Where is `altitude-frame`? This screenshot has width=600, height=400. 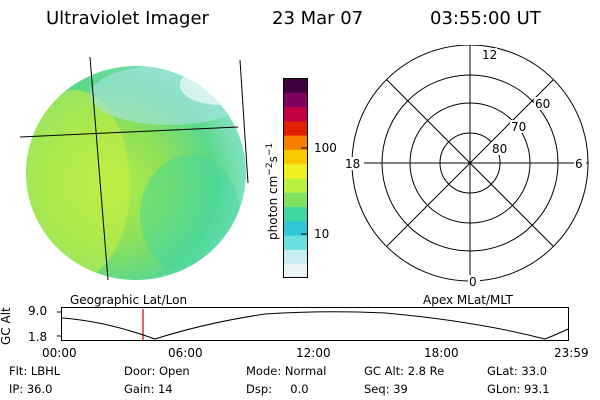
altitude-frame is located at coordinates (315, 324).